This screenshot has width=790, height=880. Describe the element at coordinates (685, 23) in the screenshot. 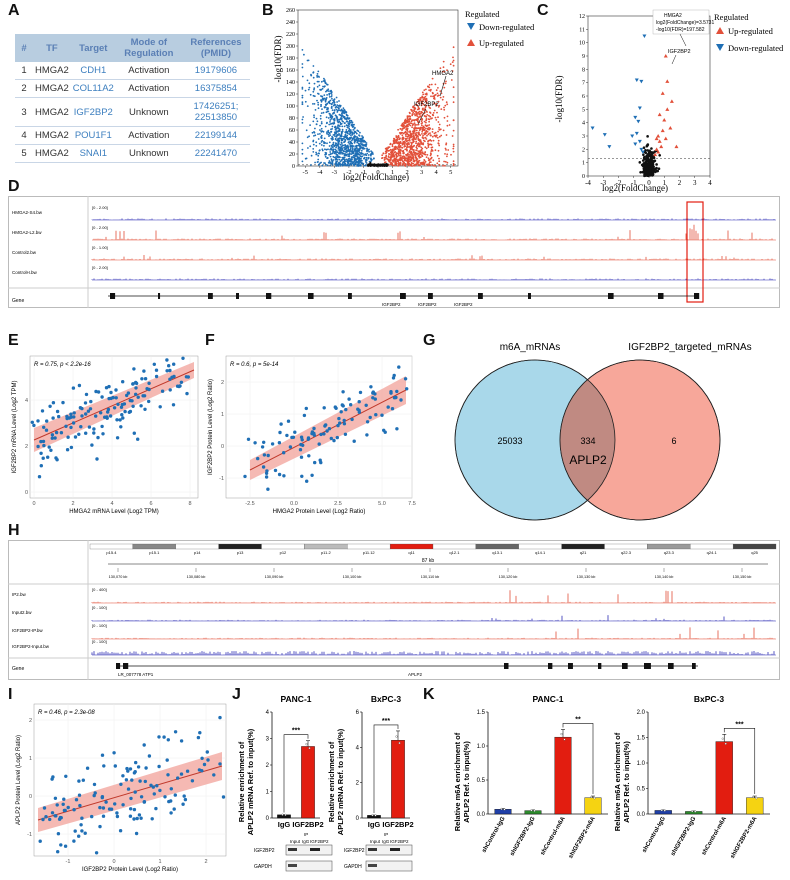

I see `box-line-2: log2(FoldChange)=3.5731` at that location.